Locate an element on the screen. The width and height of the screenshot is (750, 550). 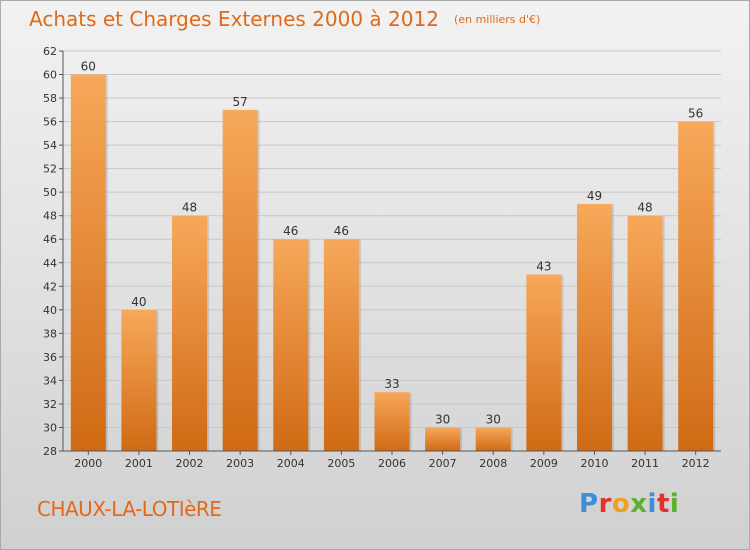
logo-letter: x is located at coordinates (639, 504).